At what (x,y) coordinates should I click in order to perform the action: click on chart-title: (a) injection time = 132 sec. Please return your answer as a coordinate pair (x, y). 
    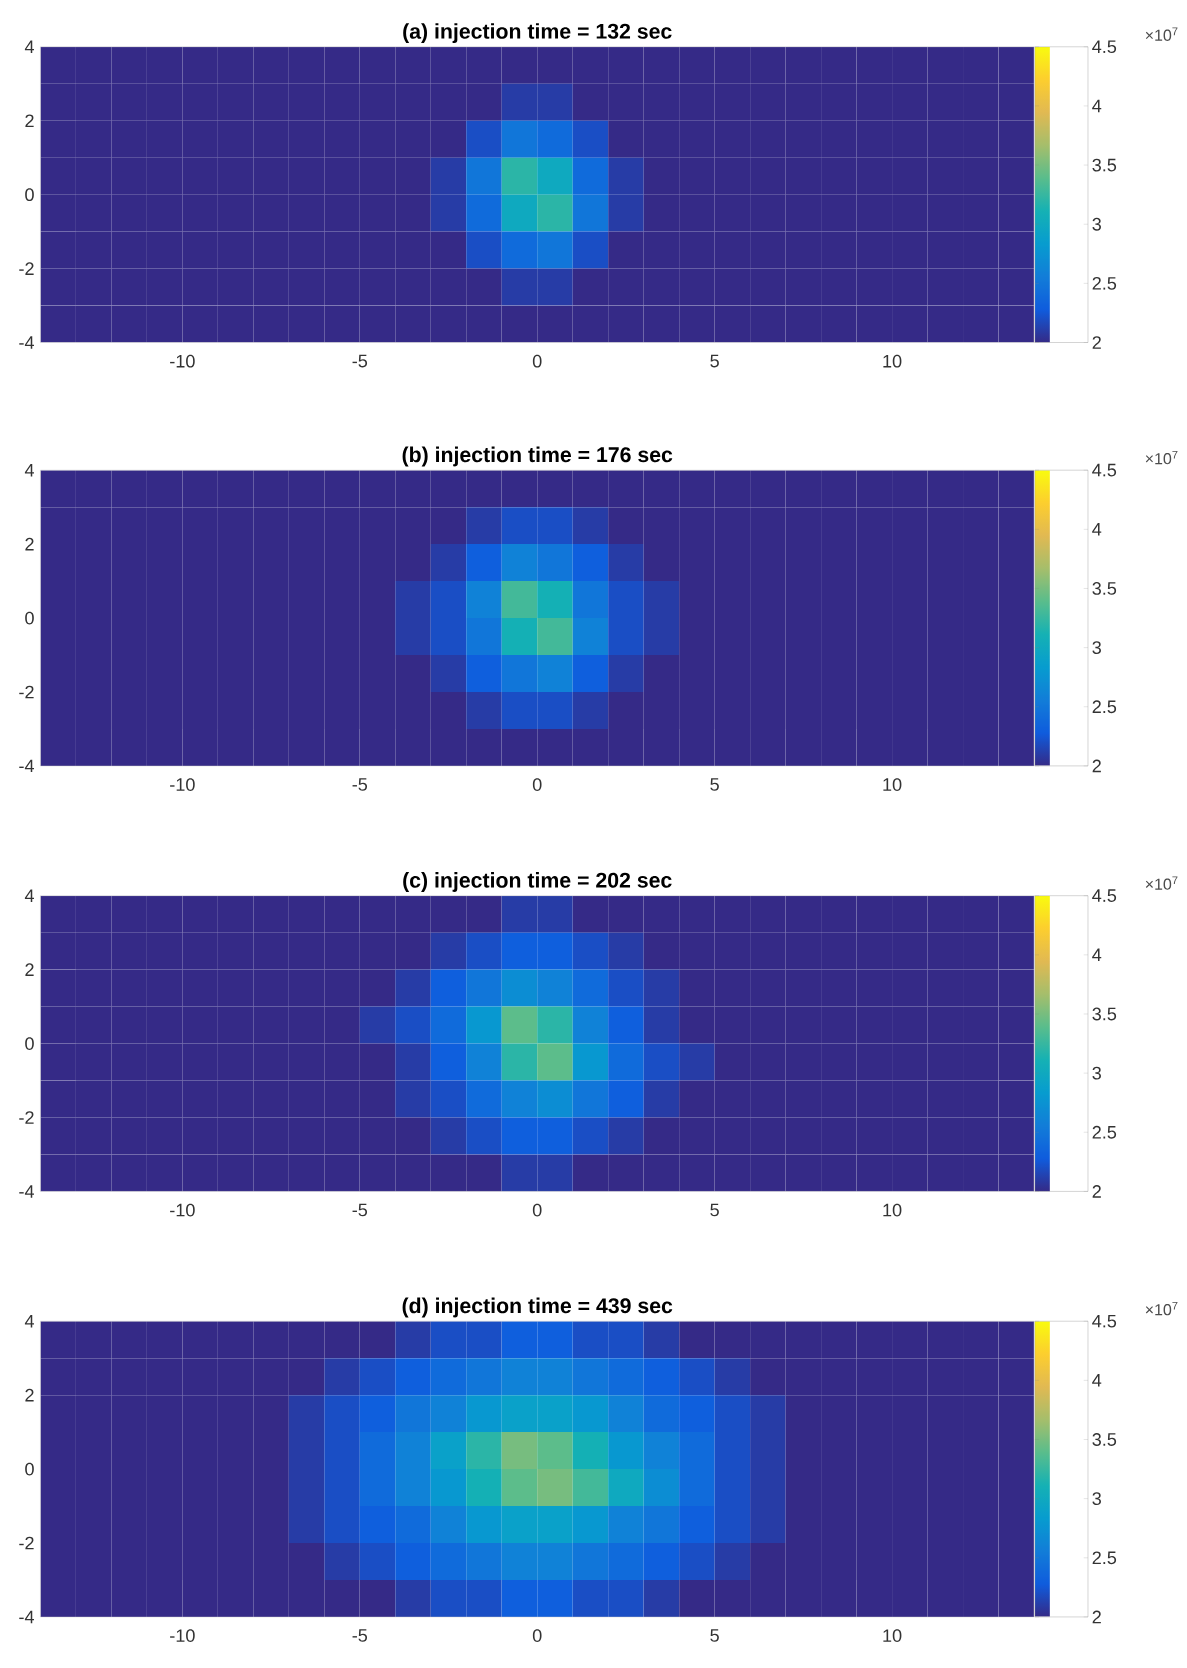
    Looking at the image, I should click on (537, 33).